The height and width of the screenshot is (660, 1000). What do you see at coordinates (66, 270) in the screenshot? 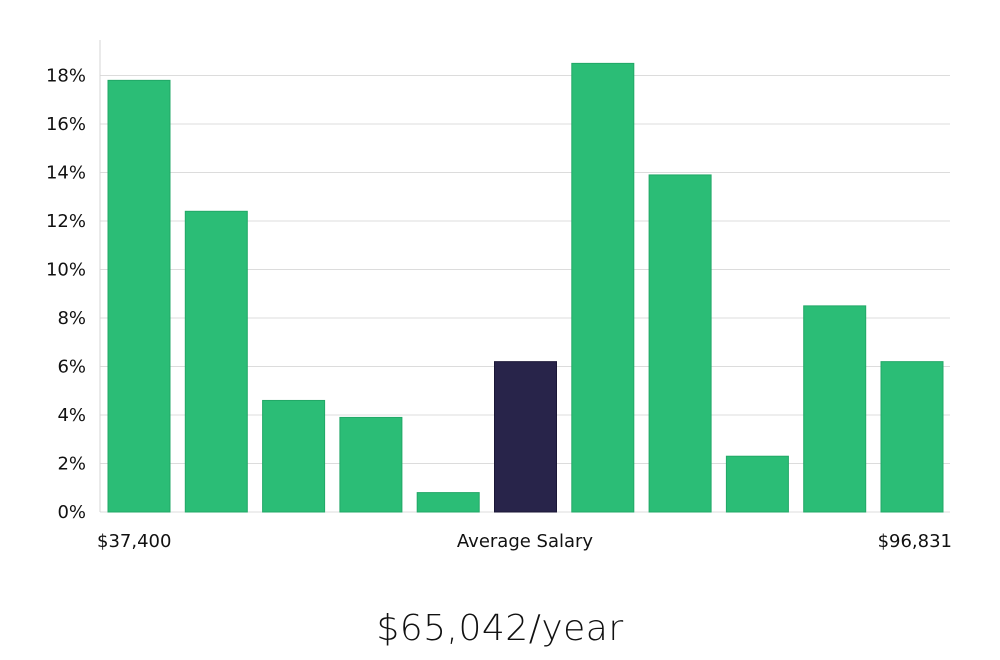
I see `y-tick-label: 10%` at bounding box center [66, 270].